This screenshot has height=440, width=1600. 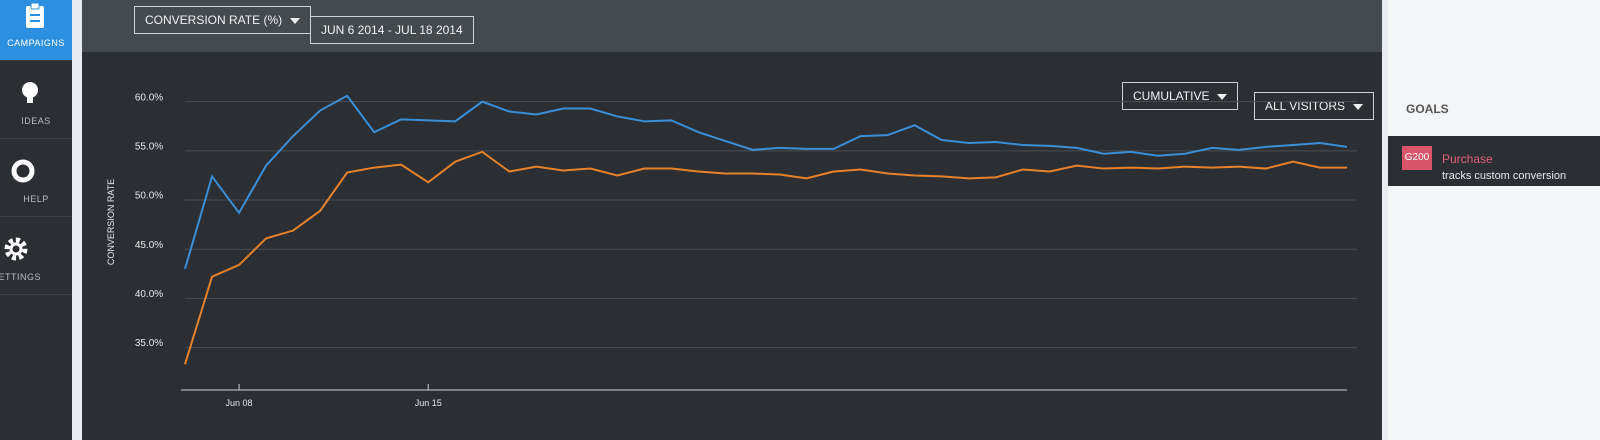 What do you see at coordinates (1427, 109) in the screenshot?
I see `goals-title: GOALS` at bounding box center [1427, 109].